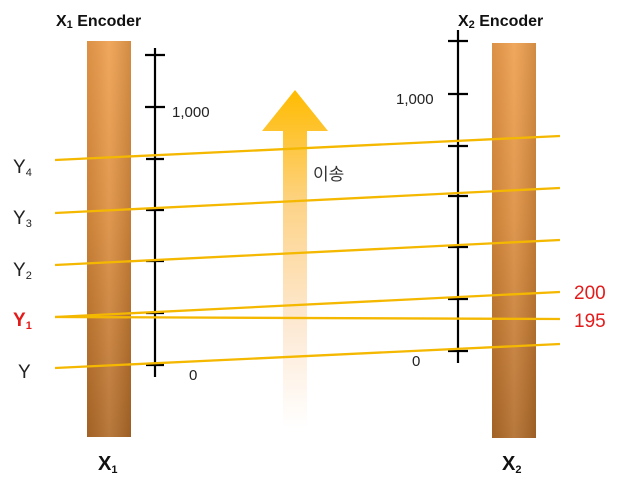  I want to click on y3-label: Y3, so click(22, 219).